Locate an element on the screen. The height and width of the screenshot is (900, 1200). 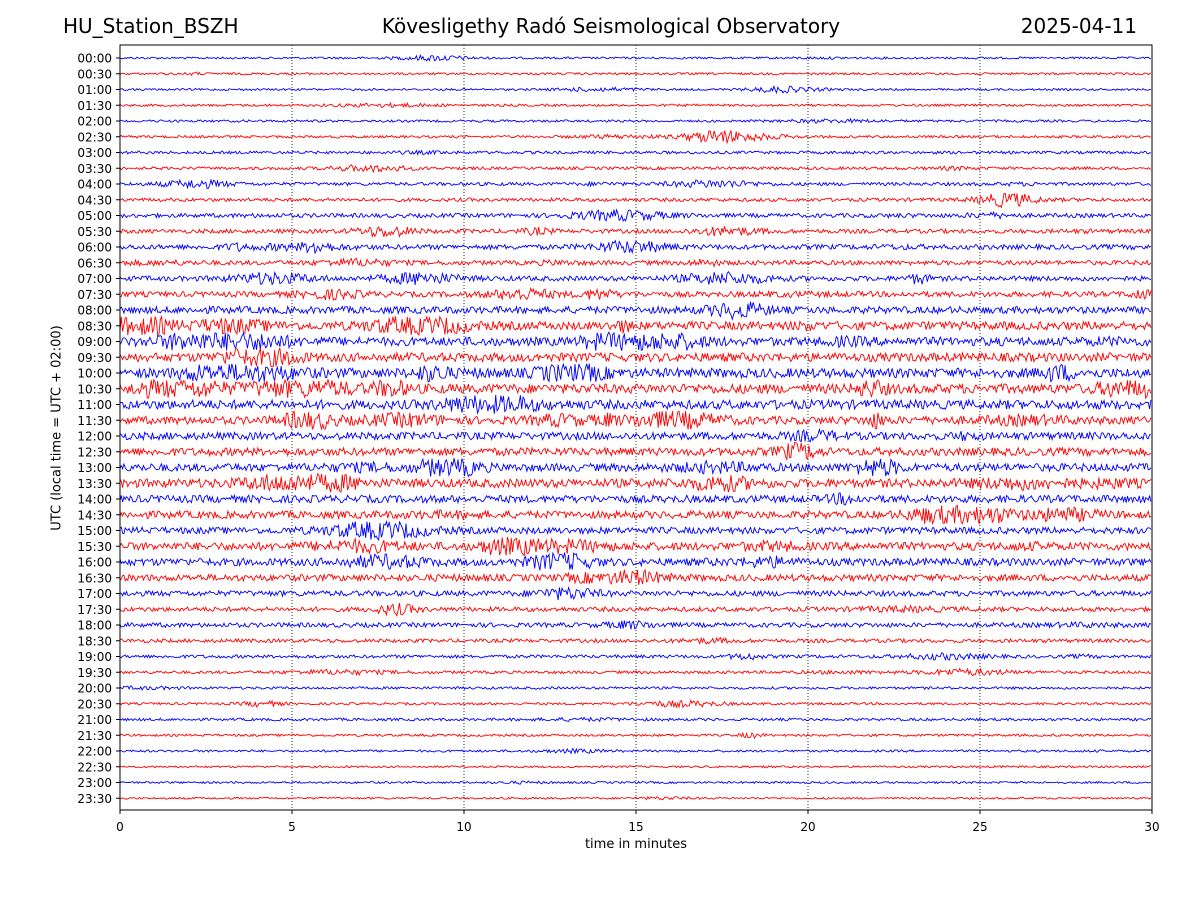
x-tick-label: 25 is located at coordinates (979, 827).